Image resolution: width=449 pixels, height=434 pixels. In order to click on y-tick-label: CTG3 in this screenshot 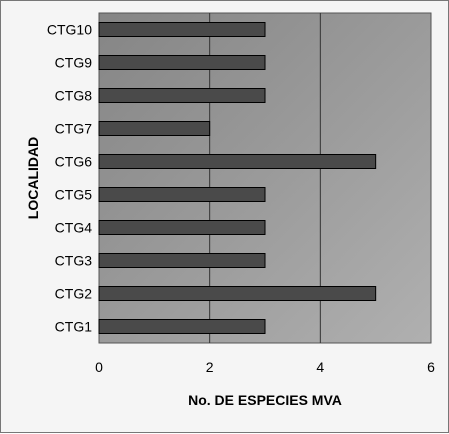, I will do `click(74, 261)`.